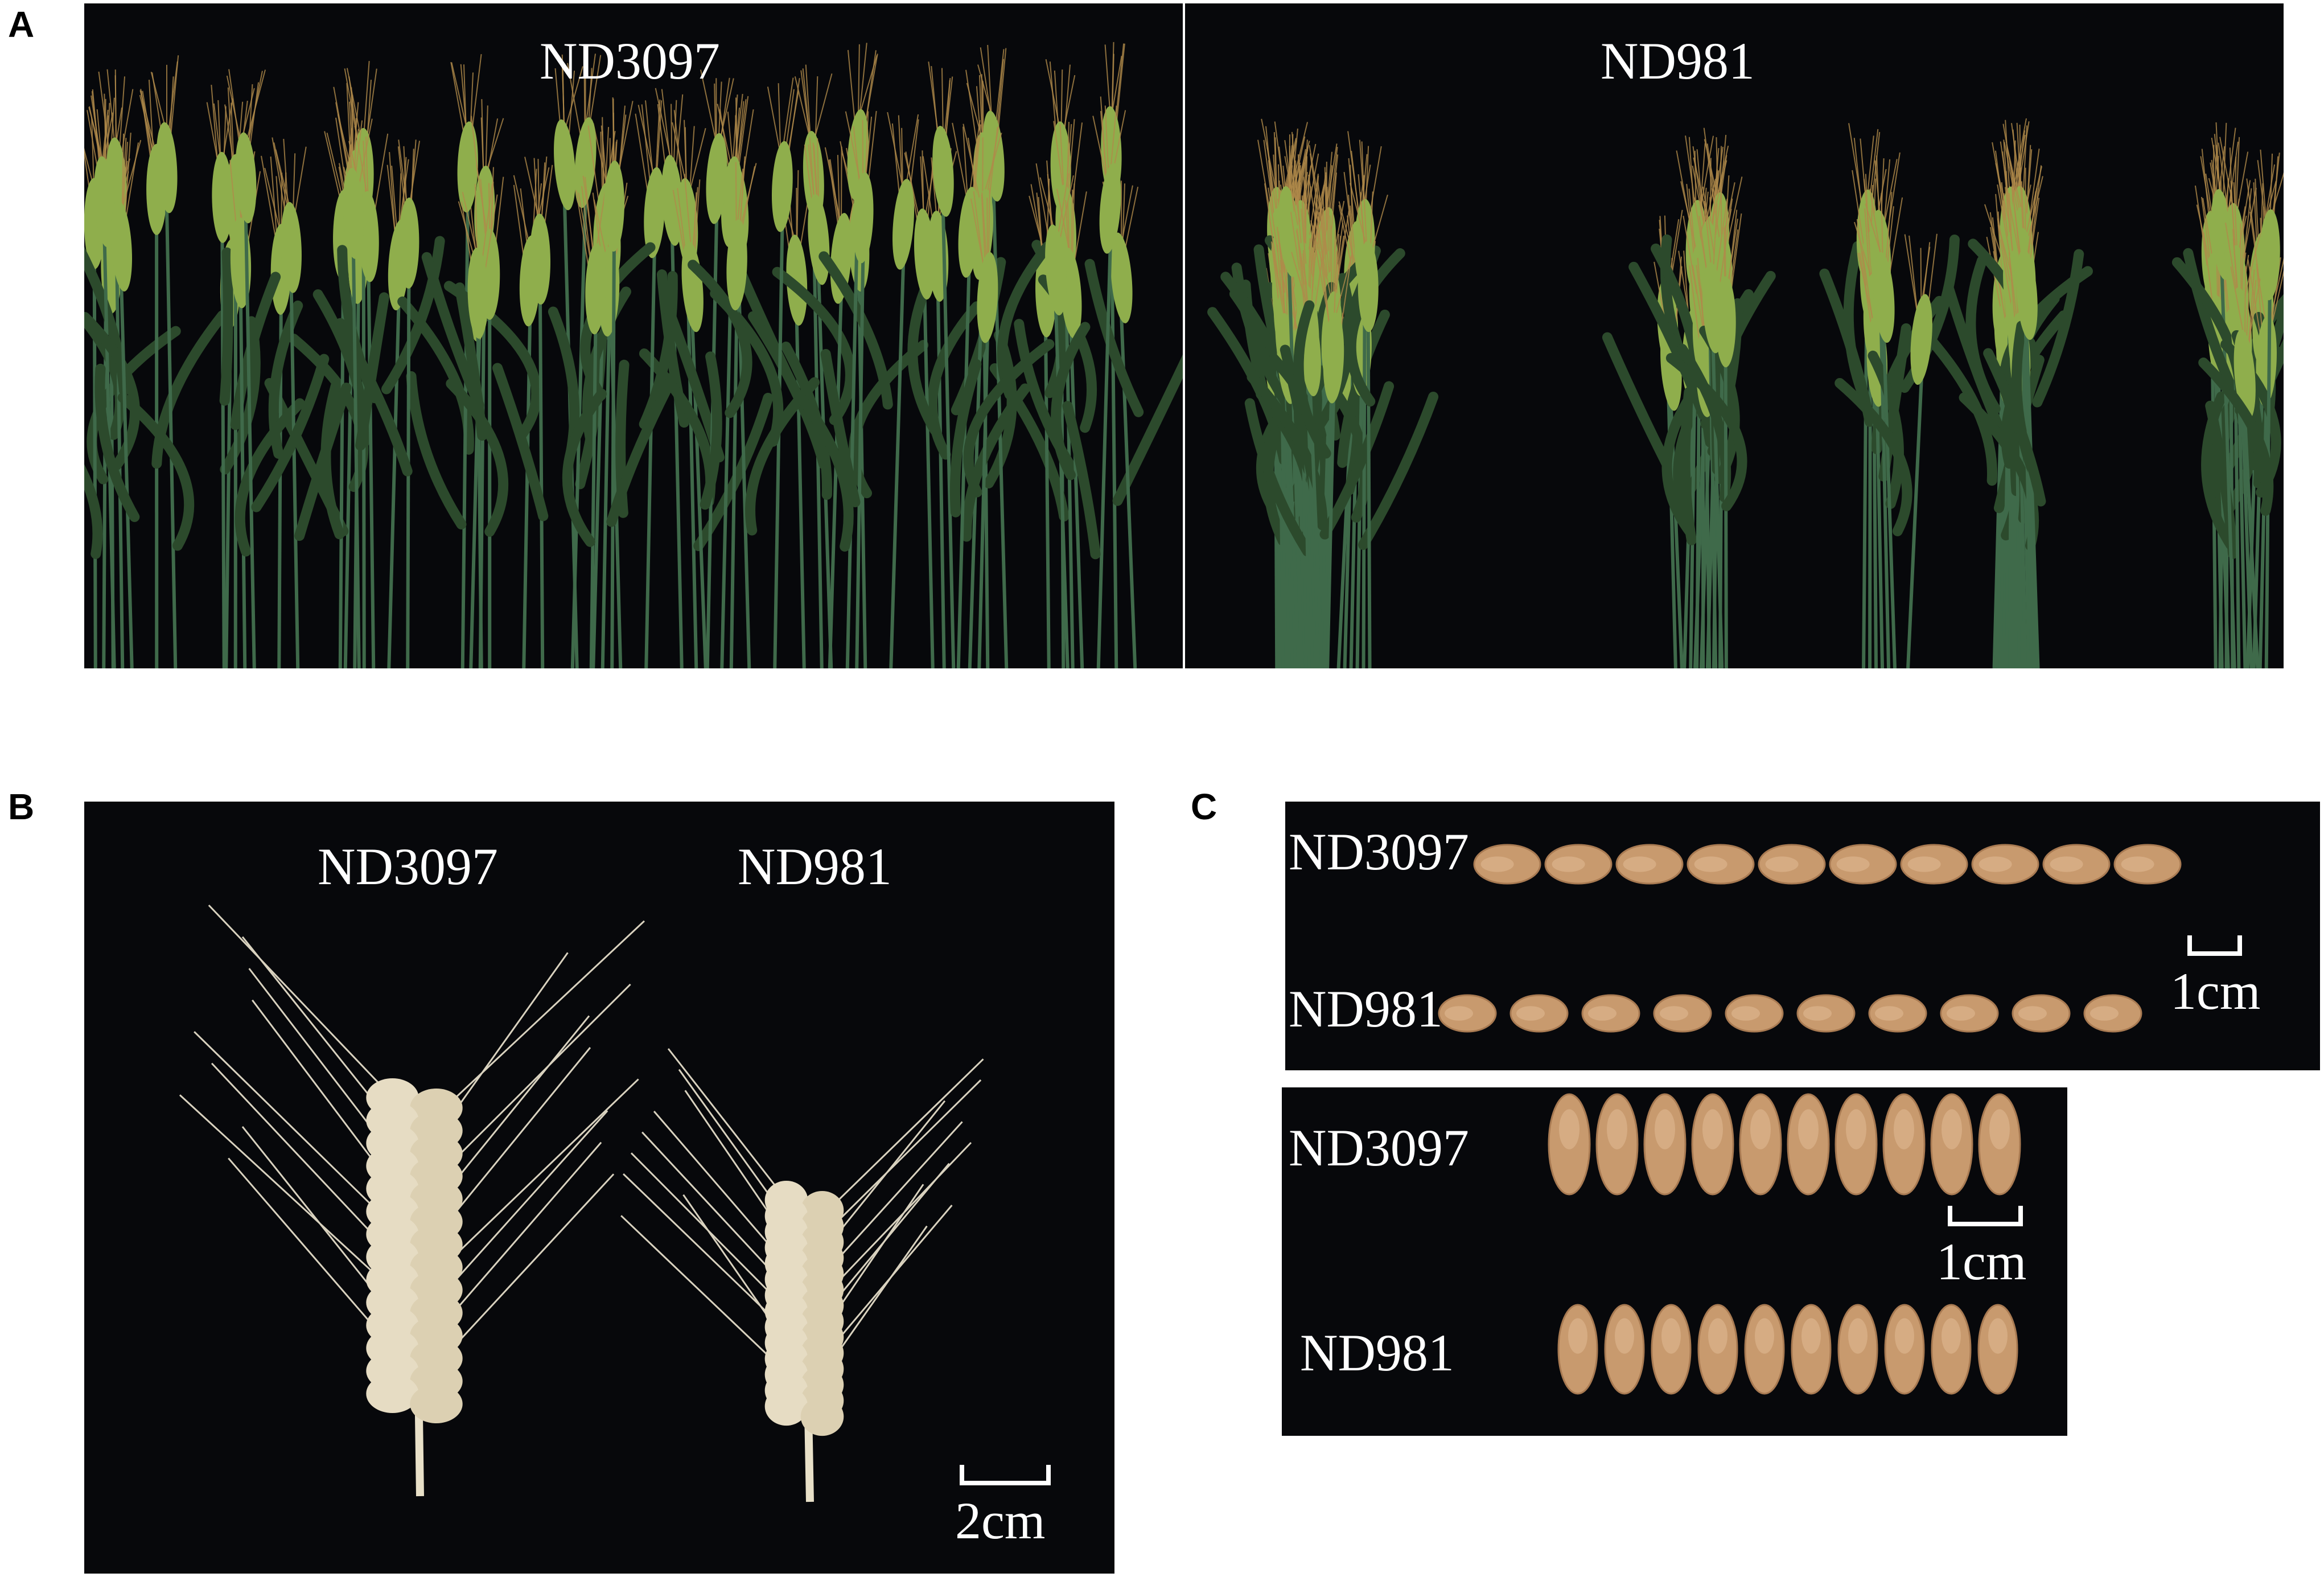 This screenshot has height=1577, width=2324. Describe the element at coordinates (21, 24) in the screenshot. I see `panel-letter-a: A` at that location.